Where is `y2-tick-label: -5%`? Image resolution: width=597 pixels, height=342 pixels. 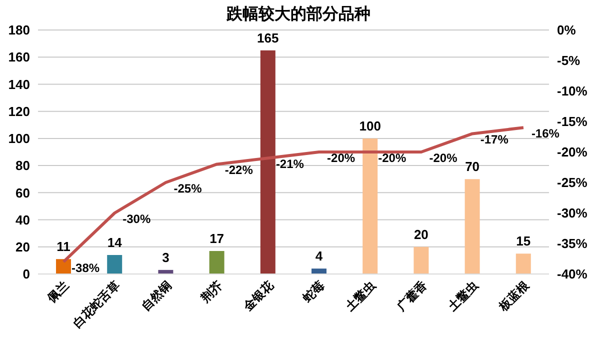 y2-tick-label: -5% is located at coordinates (569, 60).